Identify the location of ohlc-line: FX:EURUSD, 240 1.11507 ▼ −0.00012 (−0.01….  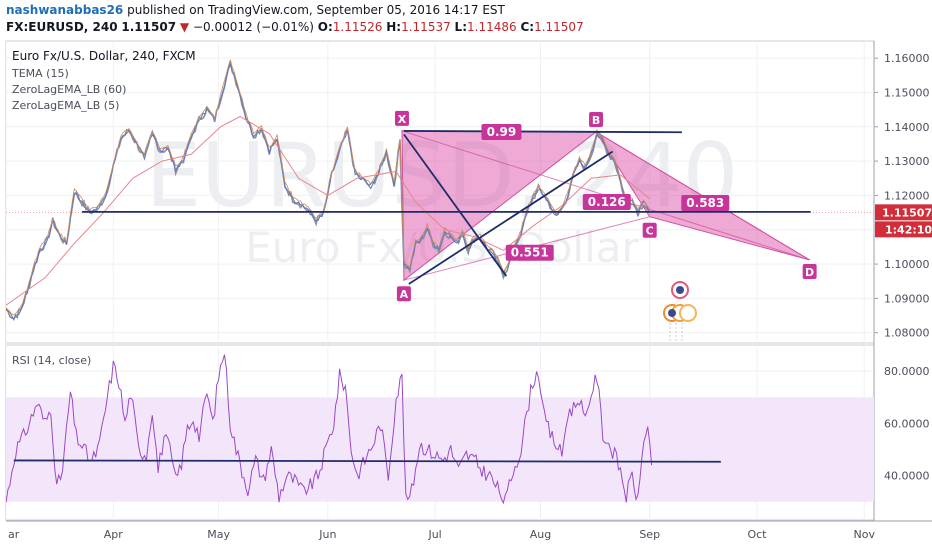
(295, 27).